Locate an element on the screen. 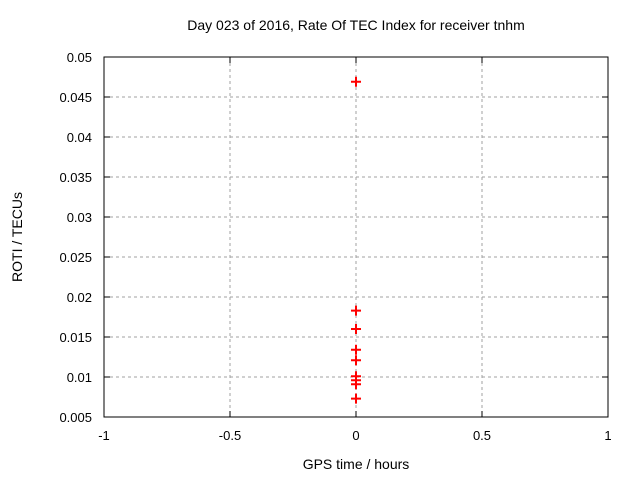  x-tick-label: -1 is located at coordinates (104, 435).